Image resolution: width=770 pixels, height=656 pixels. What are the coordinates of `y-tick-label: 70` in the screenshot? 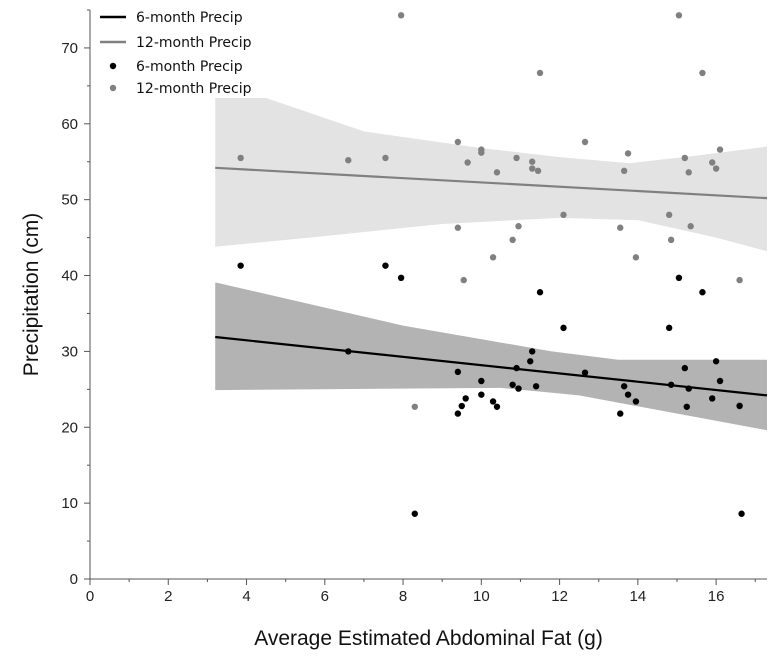 It's located at (69, 48).